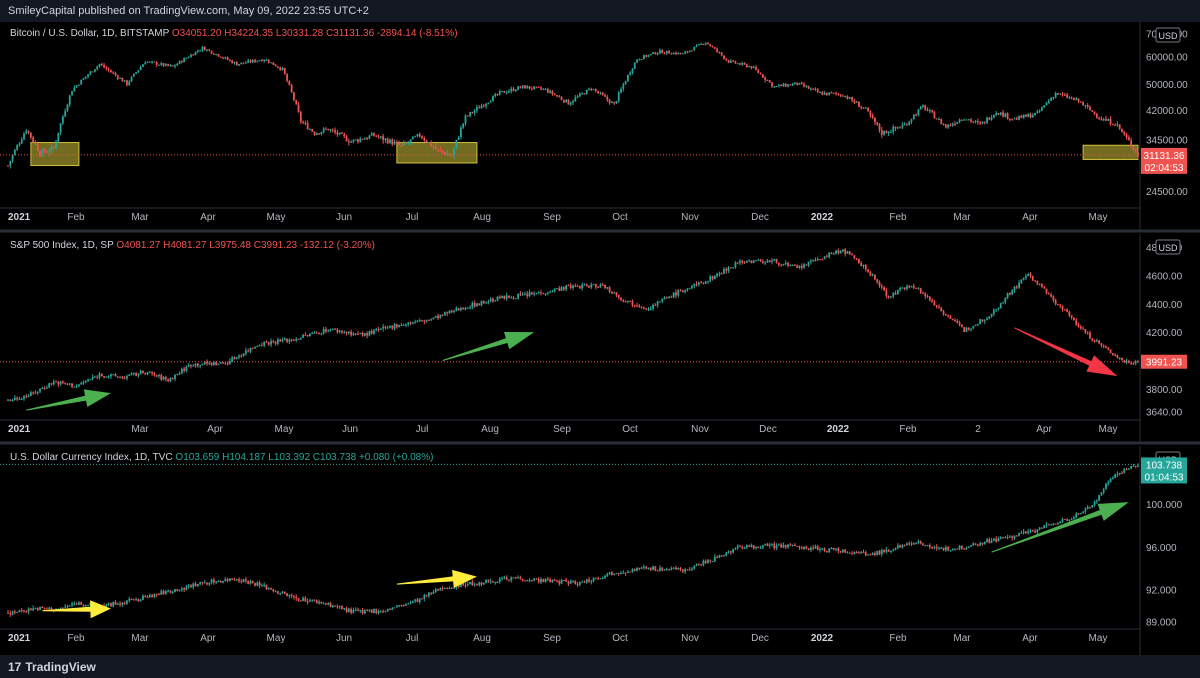 This screenshot has height=678, width=1200. What do you see at coordinates (620, 638) in the screenshot?
I see `time-tick-label: Oct` at bounding box center [620, 638].